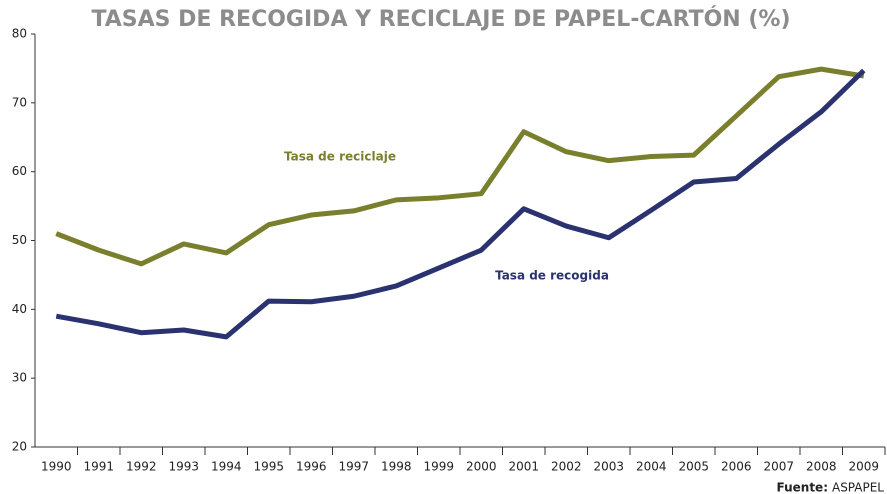 The image size is (887, 494). I want to click on series-label: Tasa de reciclaje, so click(340, 157).